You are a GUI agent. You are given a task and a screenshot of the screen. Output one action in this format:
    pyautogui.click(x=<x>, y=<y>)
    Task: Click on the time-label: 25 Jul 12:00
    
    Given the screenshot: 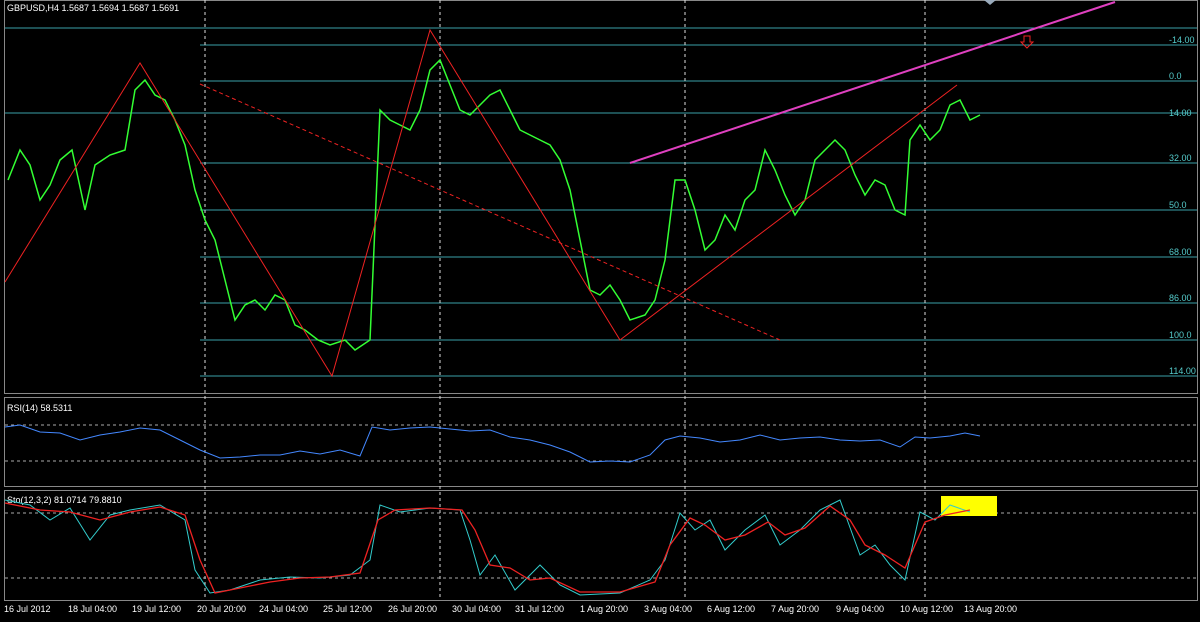 What is the action you would take?
    pyautogui.click(x=347, y=609)
    